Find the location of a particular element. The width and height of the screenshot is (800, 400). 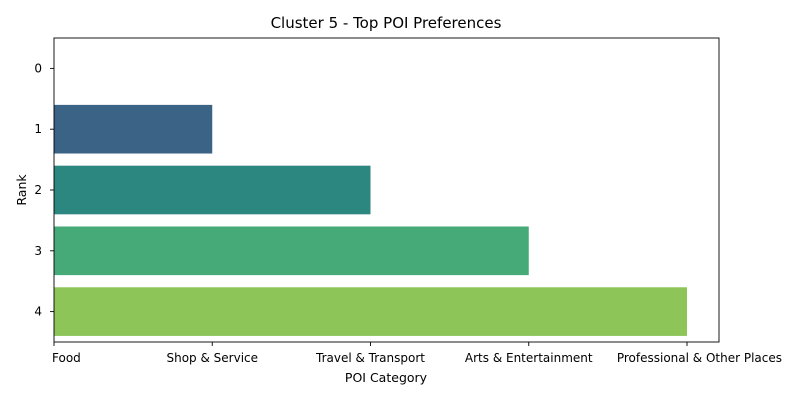

x-tick-label: Shop & Service is located at coordinates (212, 358).